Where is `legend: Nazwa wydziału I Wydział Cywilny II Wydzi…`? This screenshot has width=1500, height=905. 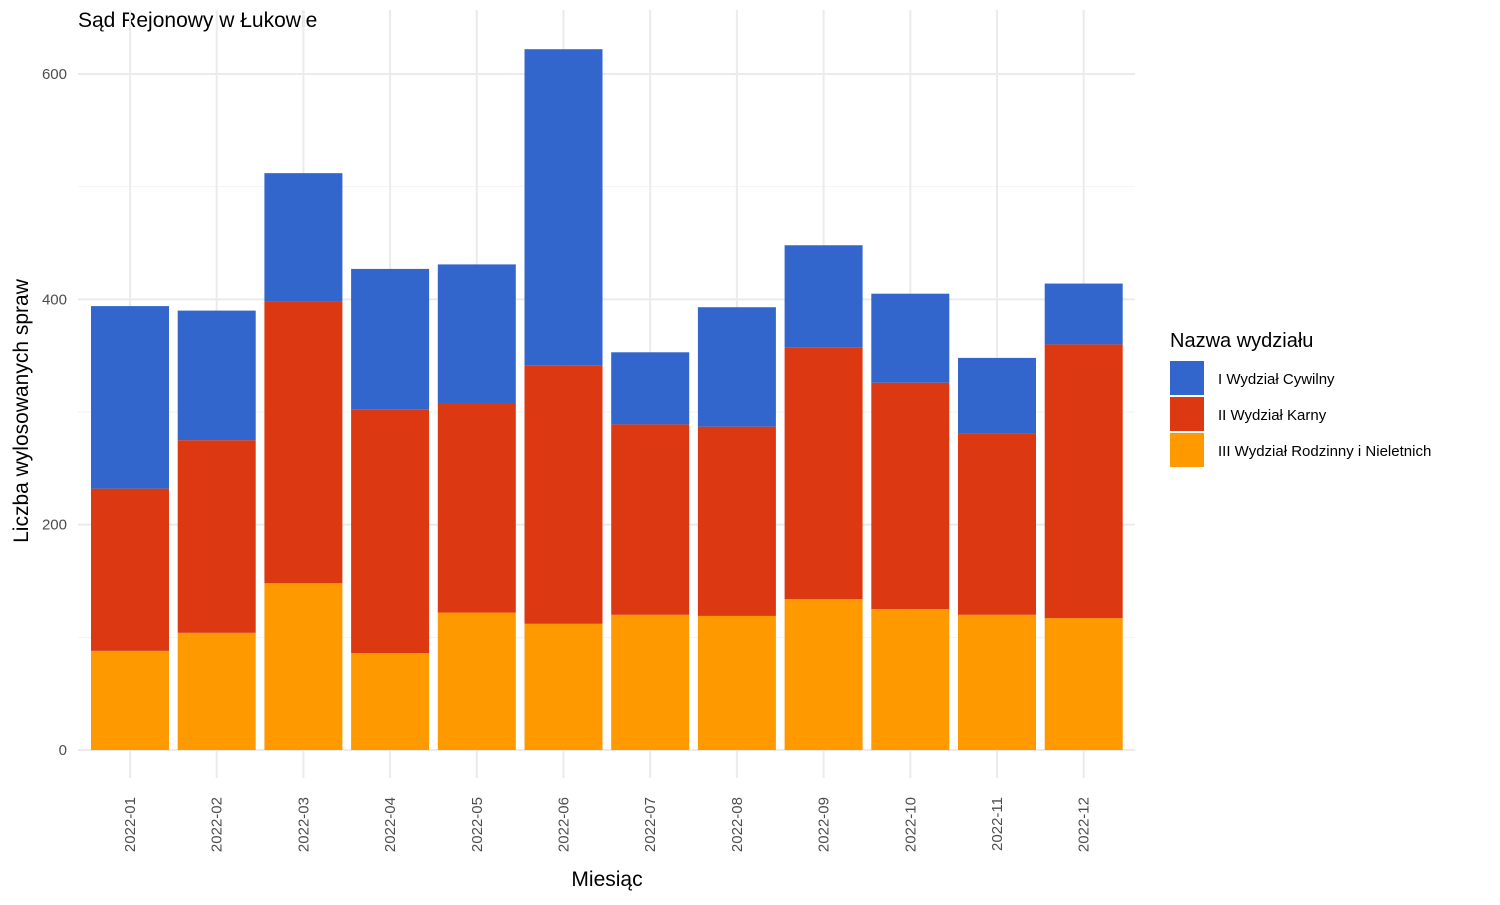
legend: Nazwa wydziału I Wydział Cywilny II Wydzi… is located at coordinates (1300, 398).